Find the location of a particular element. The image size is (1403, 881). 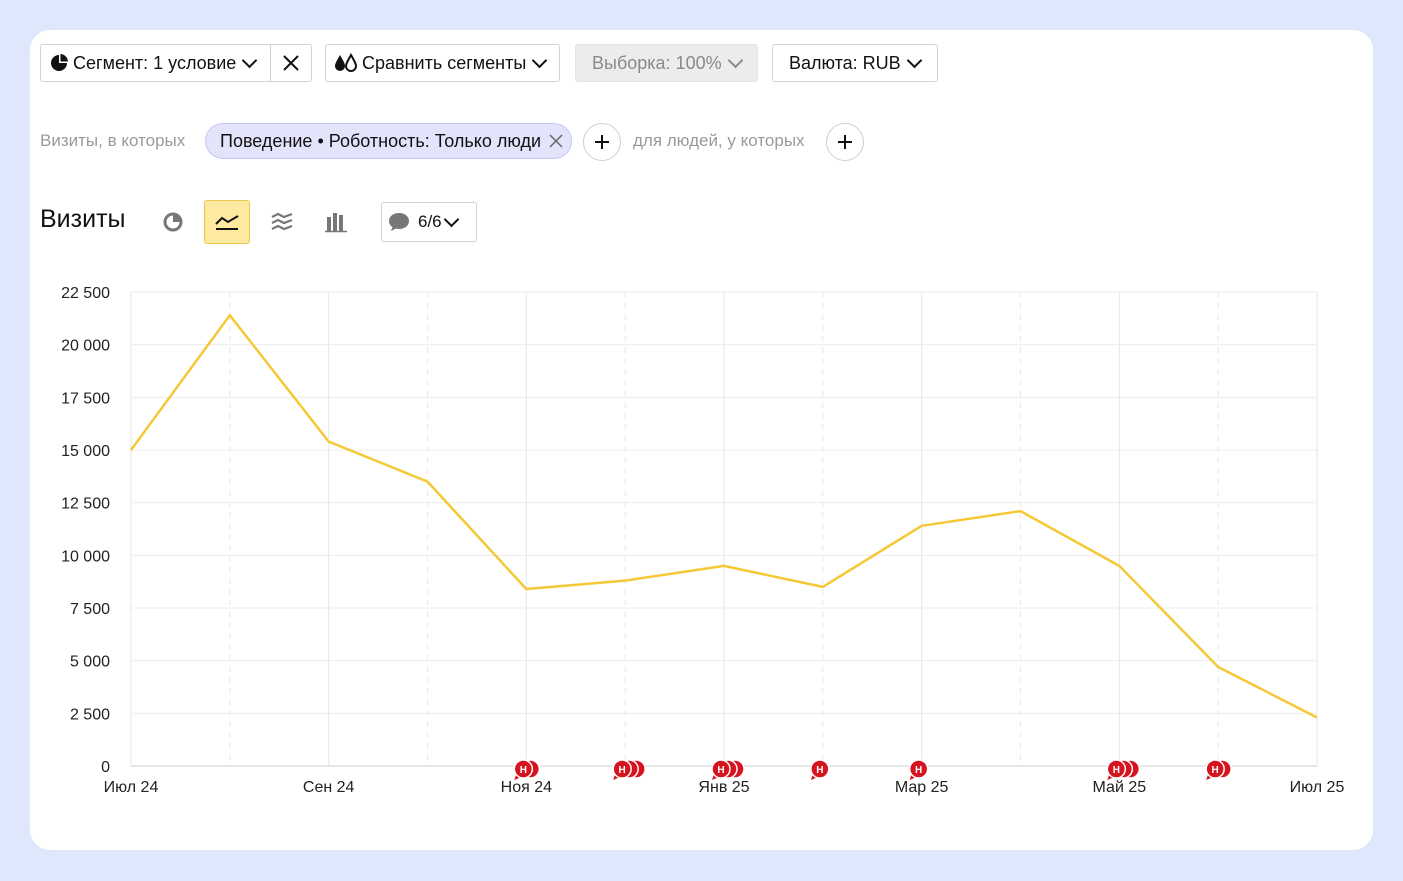

x-tick-label: Май 25 is located at coordinates (1120, 787).